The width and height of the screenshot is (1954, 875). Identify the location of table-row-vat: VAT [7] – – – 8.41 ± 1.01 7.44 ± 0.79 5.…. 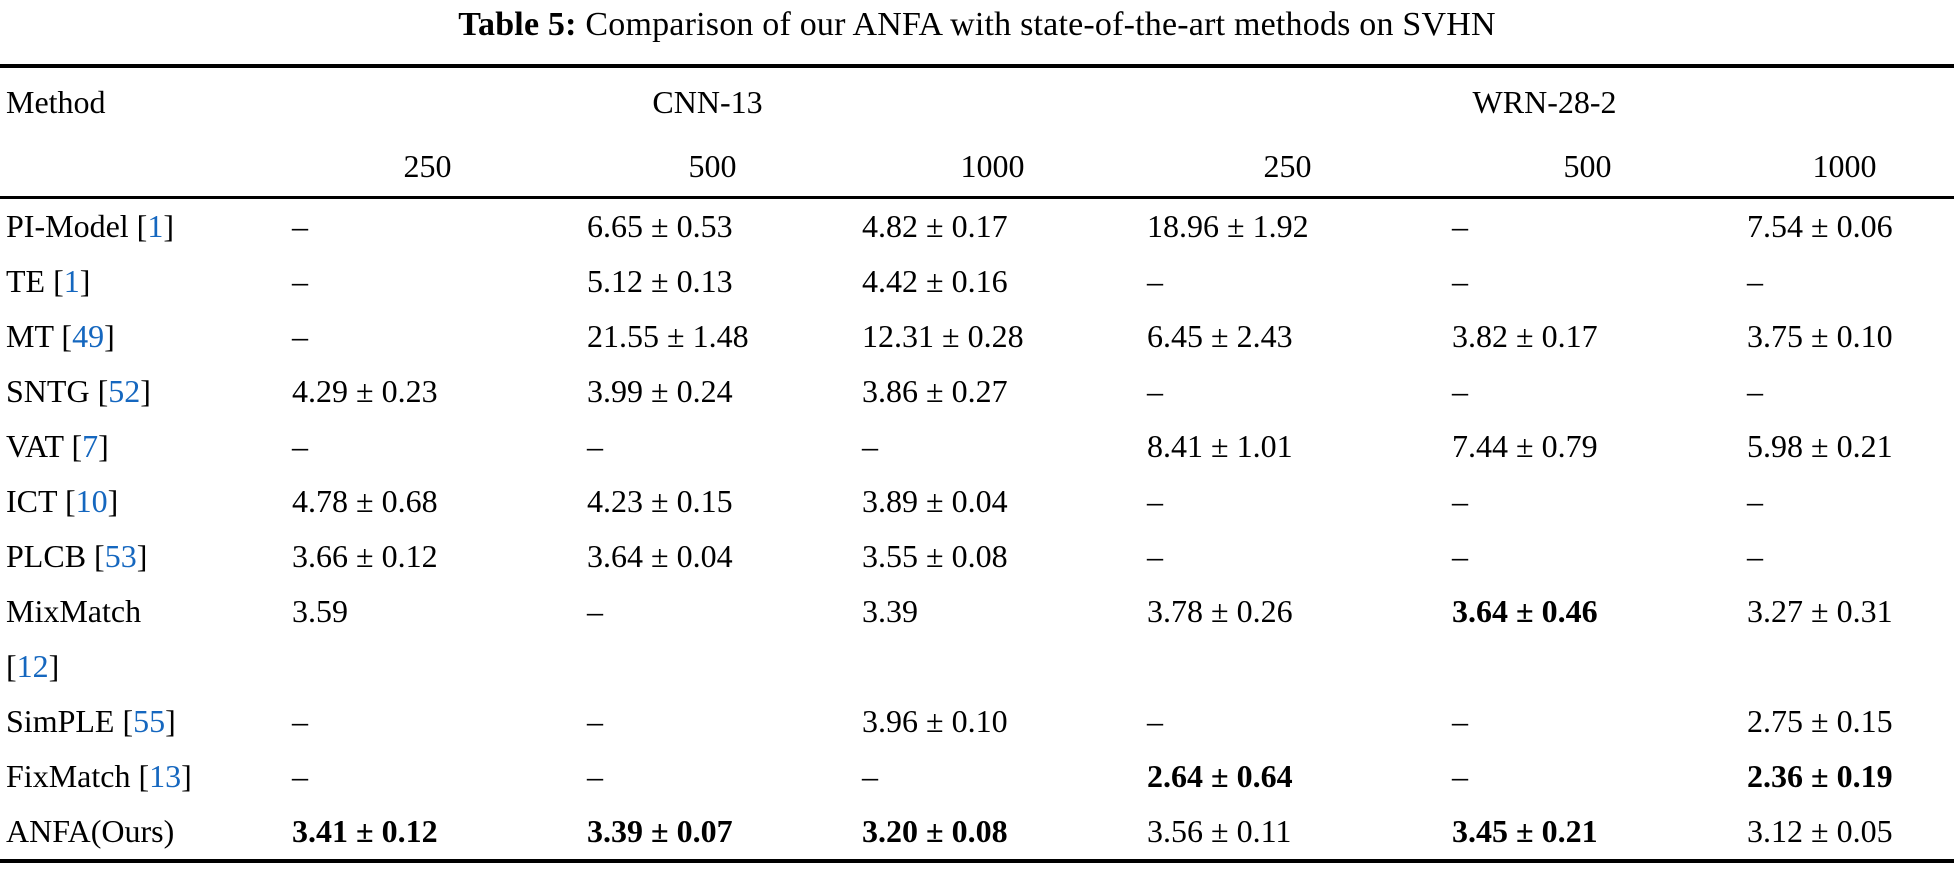
(977, 446).